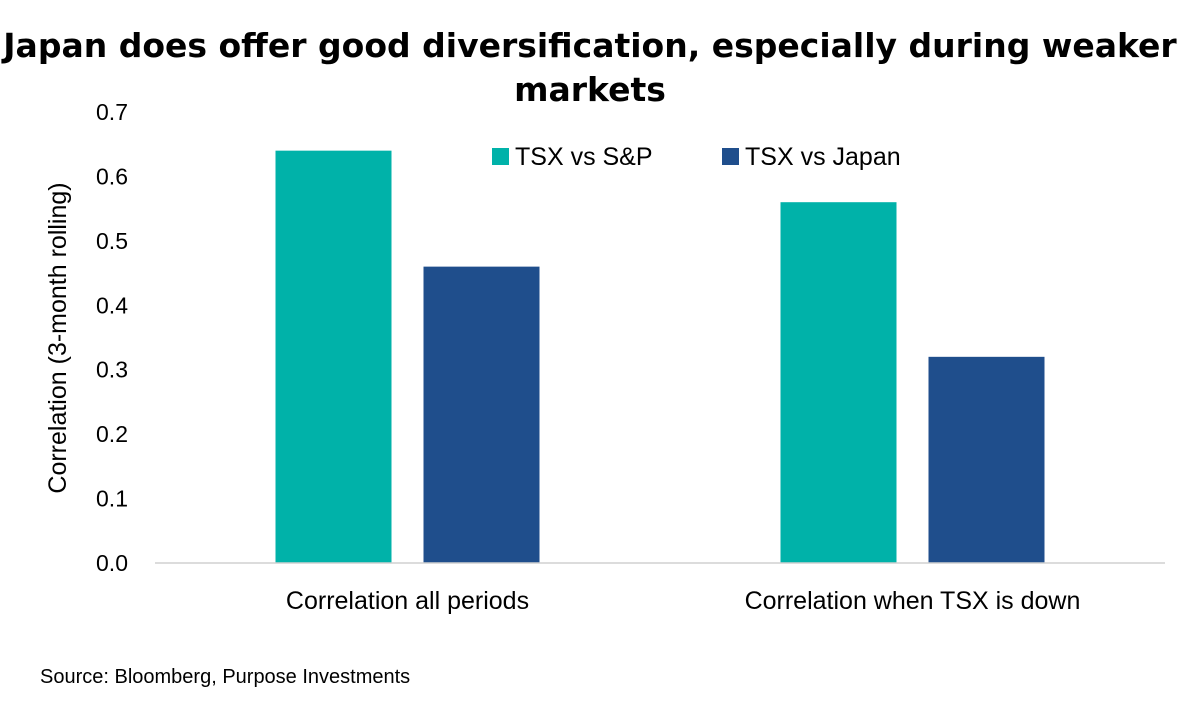 The image size is (1180, 714). What do you see at coordinates (112, 305) in the screenshot?
I see `y-tick-label: 0.4` at bounding box center [112, 305].